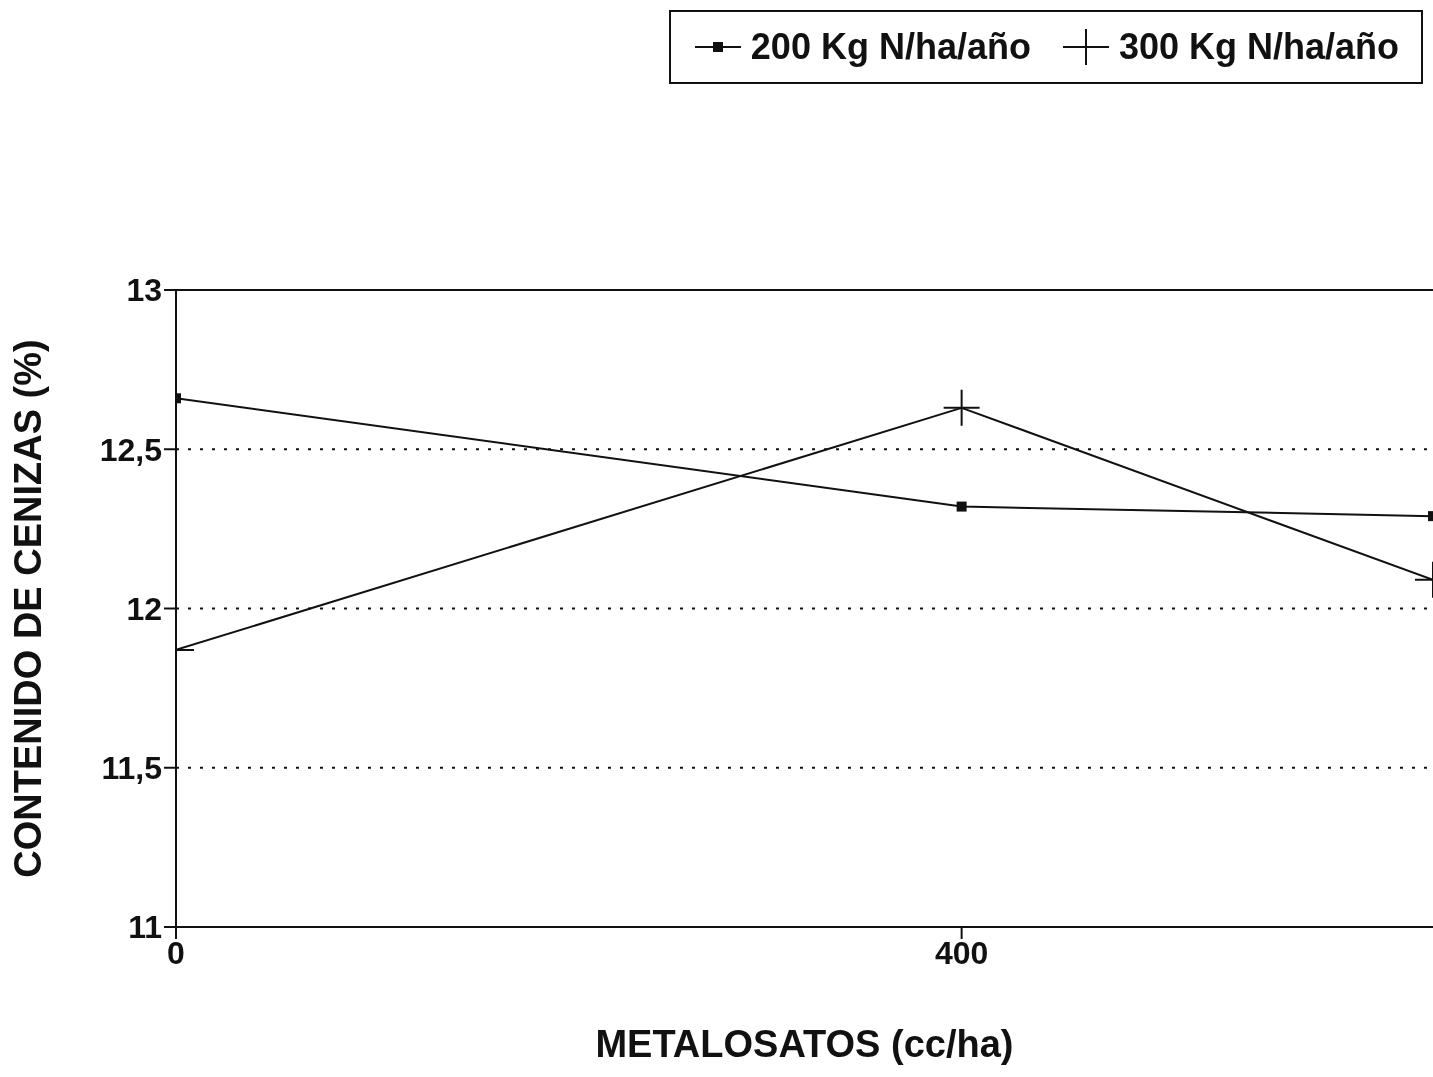 The width and height of the screenshot is (1433, 1077). I want to click on y-tick-label: 12,5, so click(130, 449).